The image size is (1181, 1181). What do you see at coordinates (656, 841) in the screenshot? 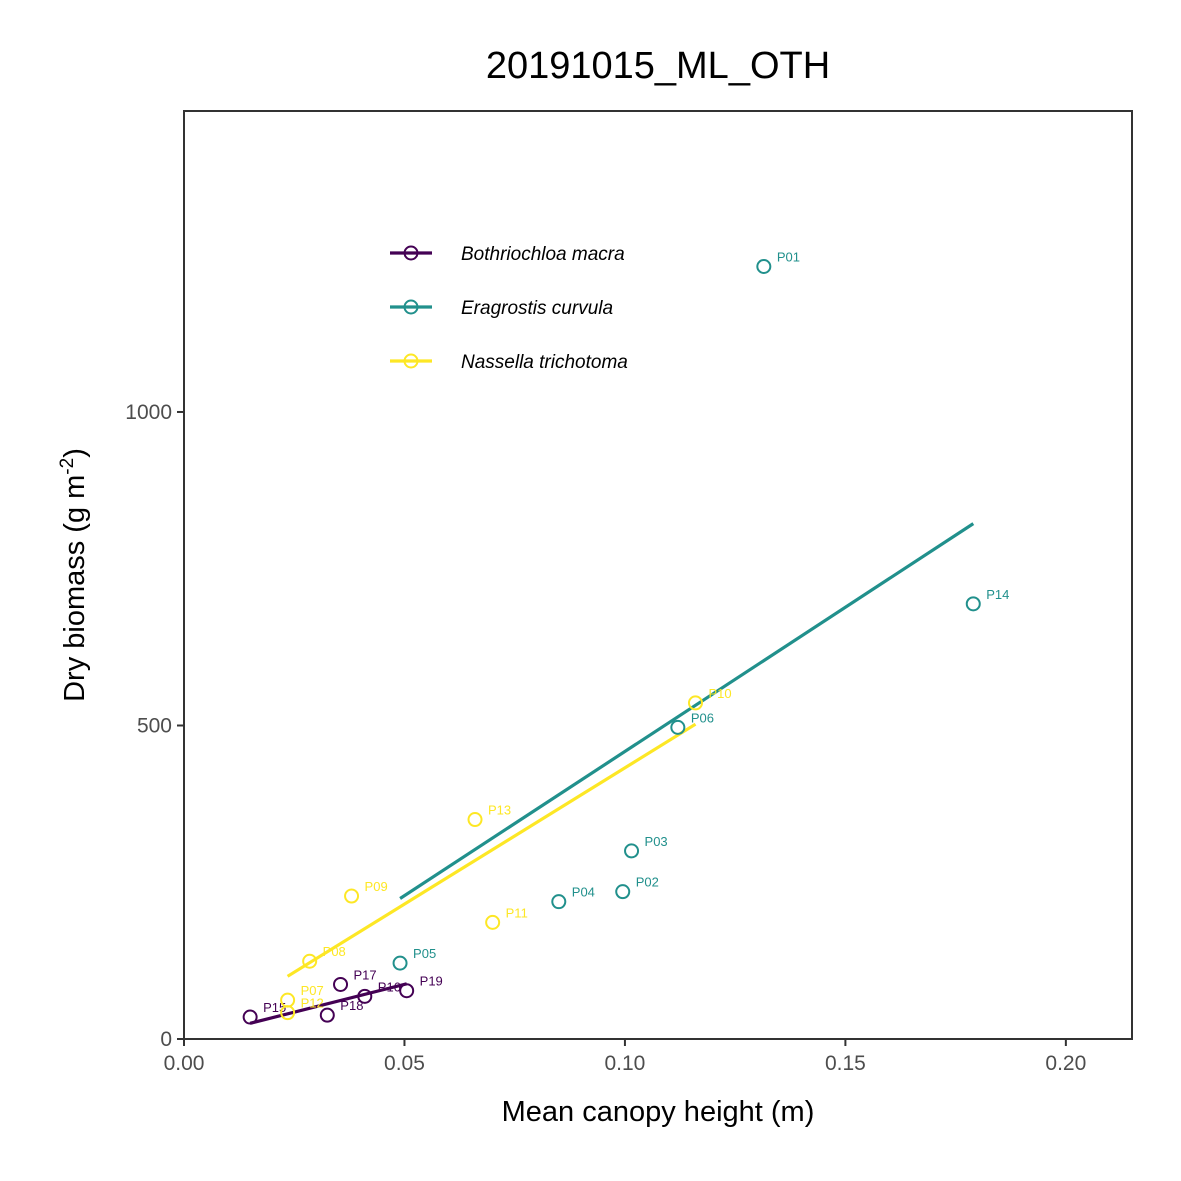
I see `point-label: P03` at bounding box center [656, 841].